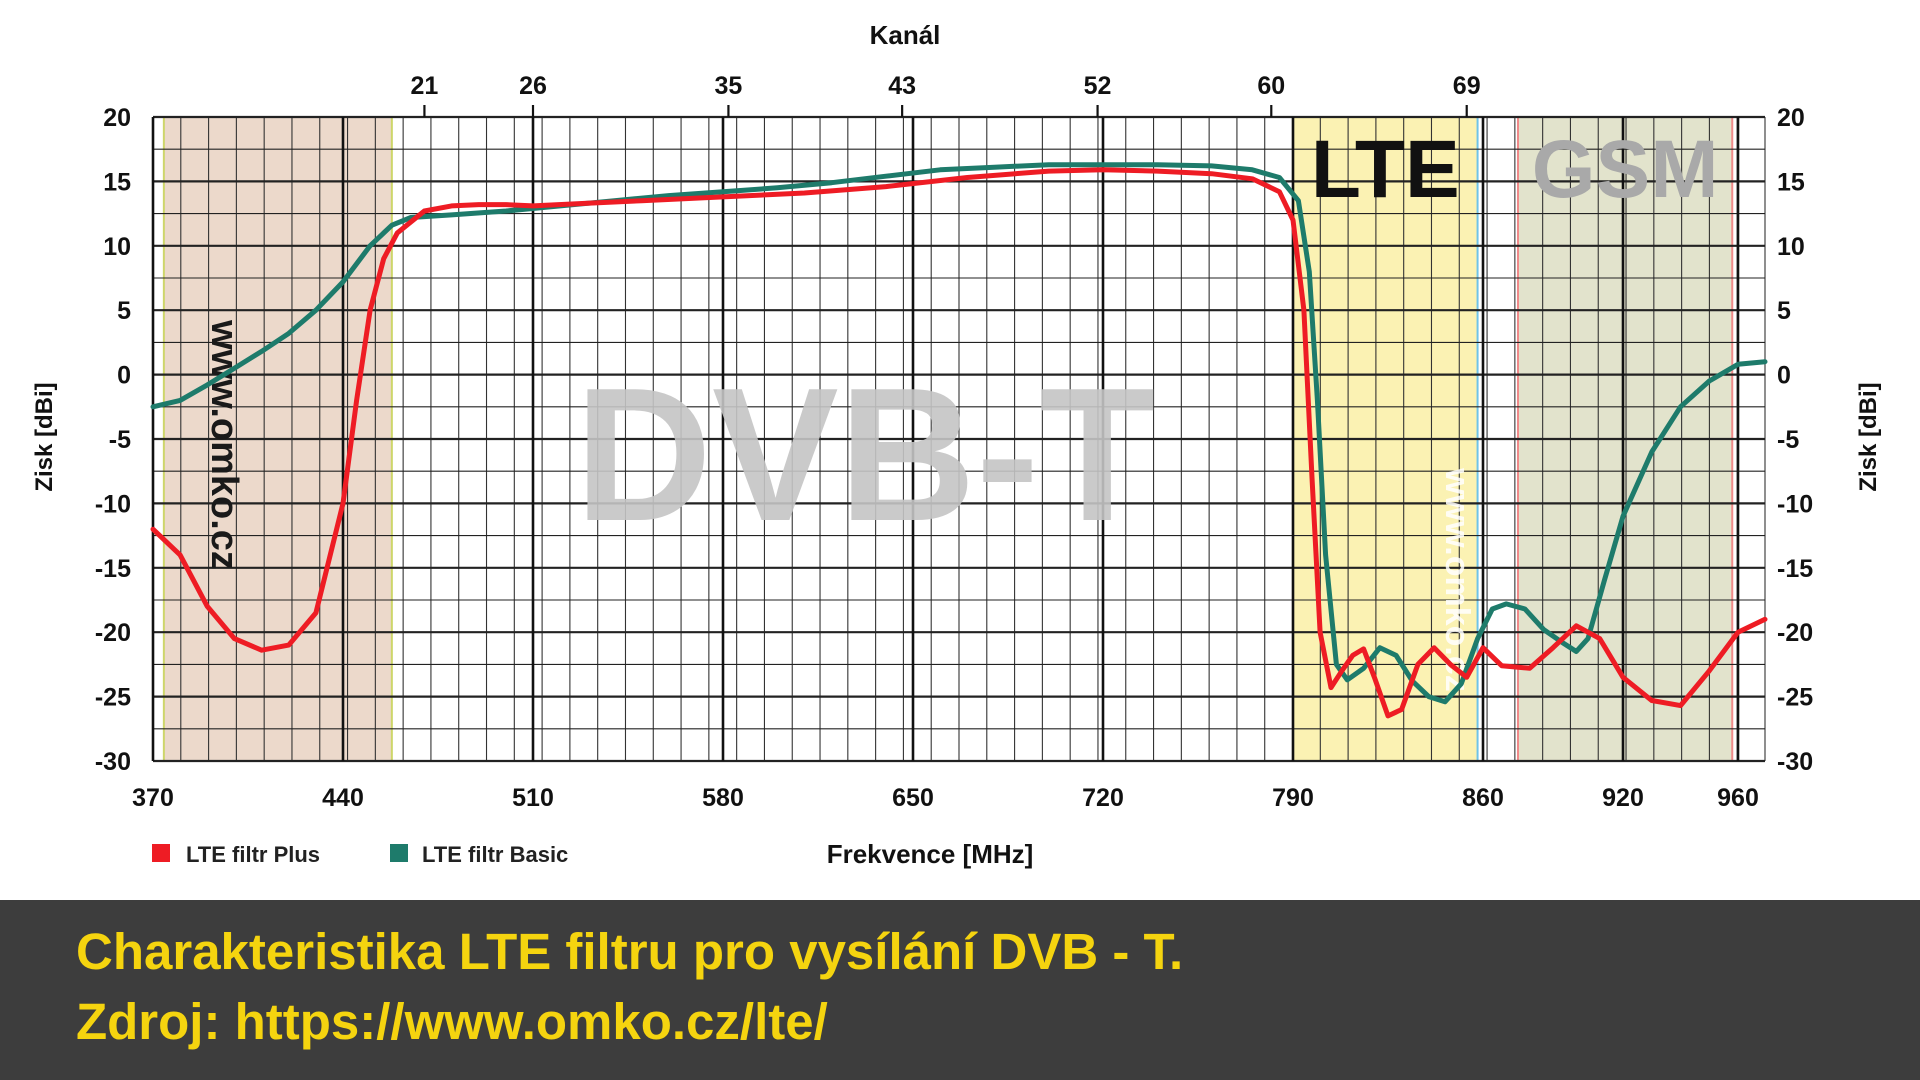 Image resolution: width=1920 pixels, height=1080 pixels. I want to click on channel-tick-label: 60, so click(1271, 86).